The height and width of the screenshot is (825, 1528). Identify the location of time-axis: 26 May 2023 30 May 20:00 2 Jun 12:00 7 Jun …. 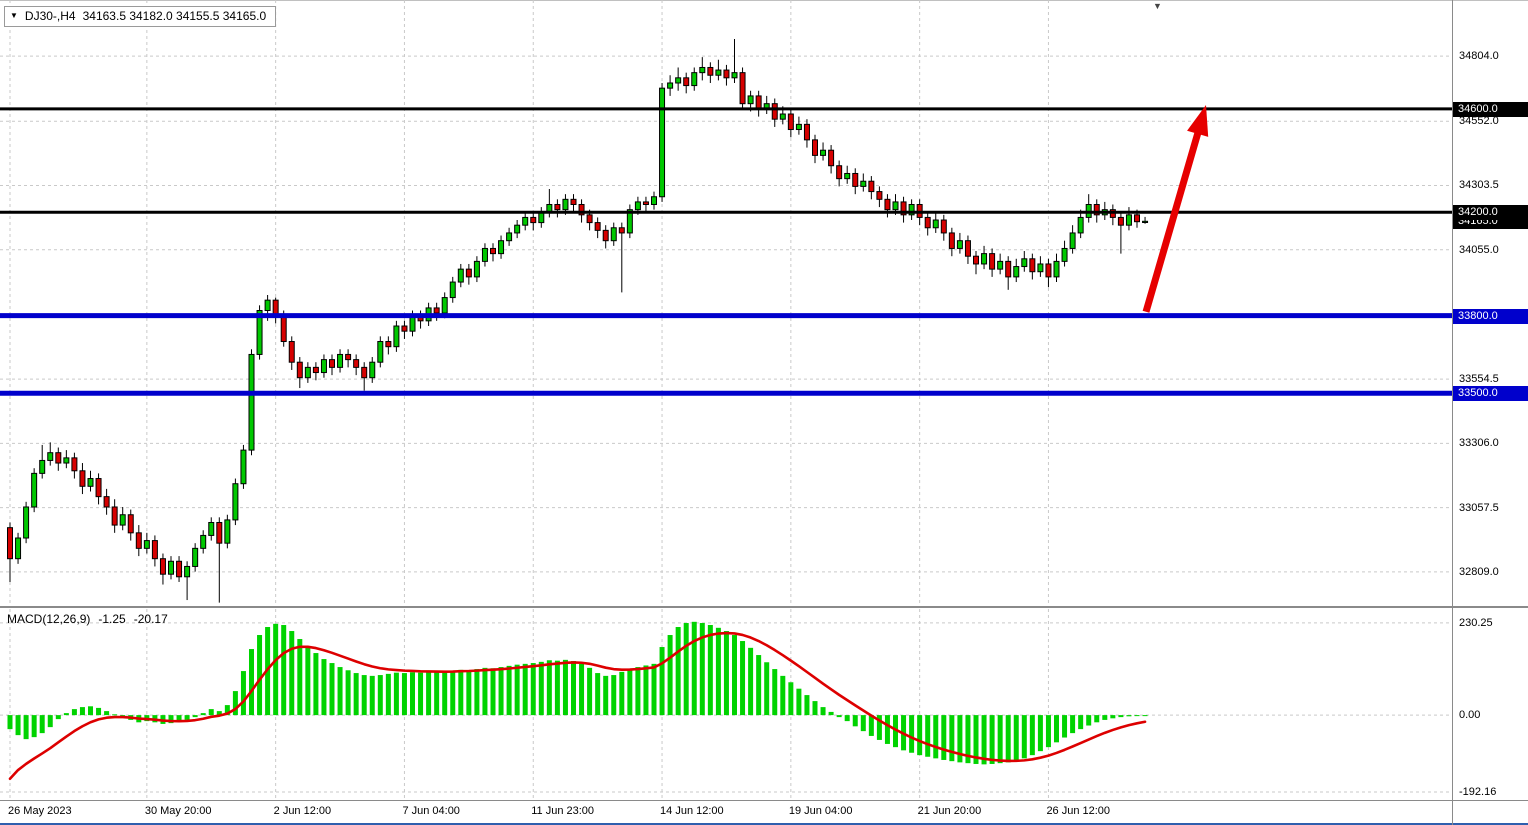
(726, 812).